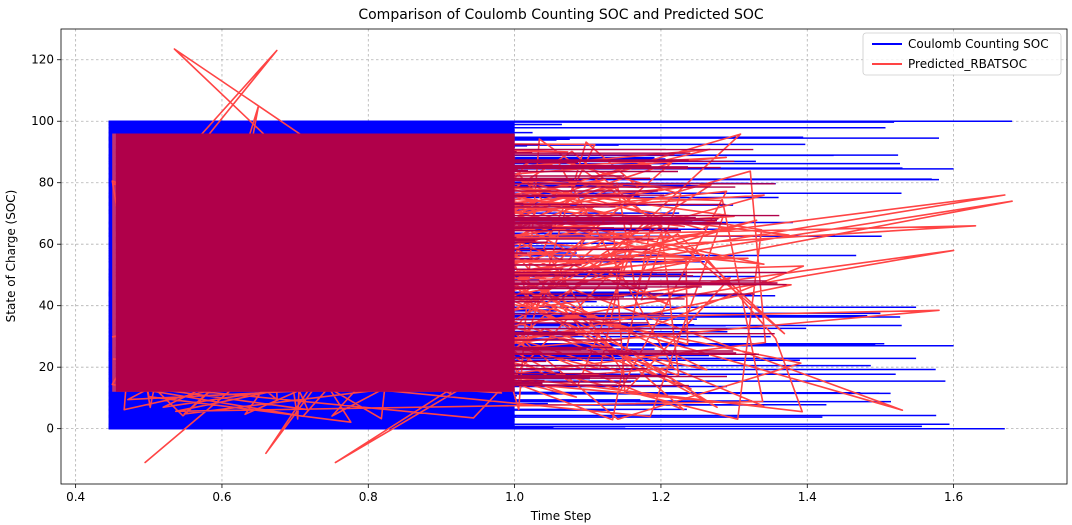 This screenshot has width=1072, height=525. What do you see at coordinates (42, 121) in the screenshot?
I see `y-tick-label: 100` at bounding box center [42, 121].